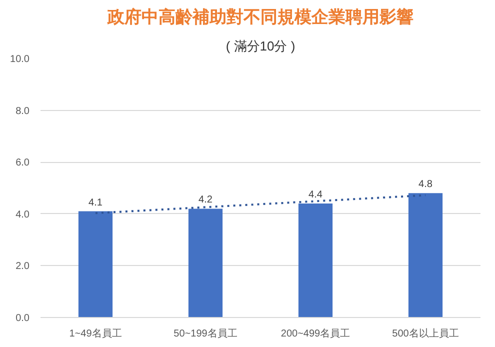 The image size is (495, 347). What do you see at coordinates (23, 111) in the screenshot?
I see `y-tick-label: 8.0` at bounding box center [23, 111].